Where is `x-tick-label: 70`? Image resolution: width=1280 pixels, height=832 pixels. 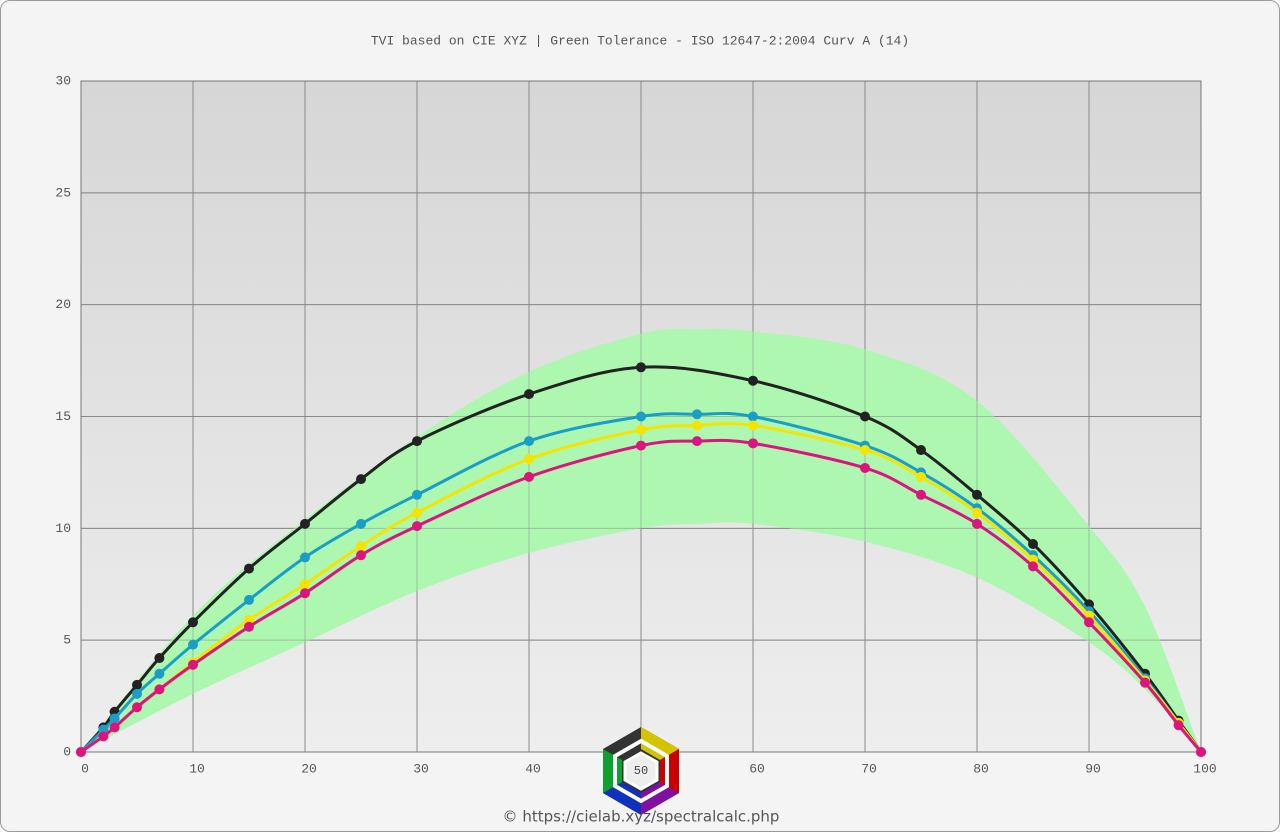 x-tick-label: 70 is located at coordinates (869, 768).